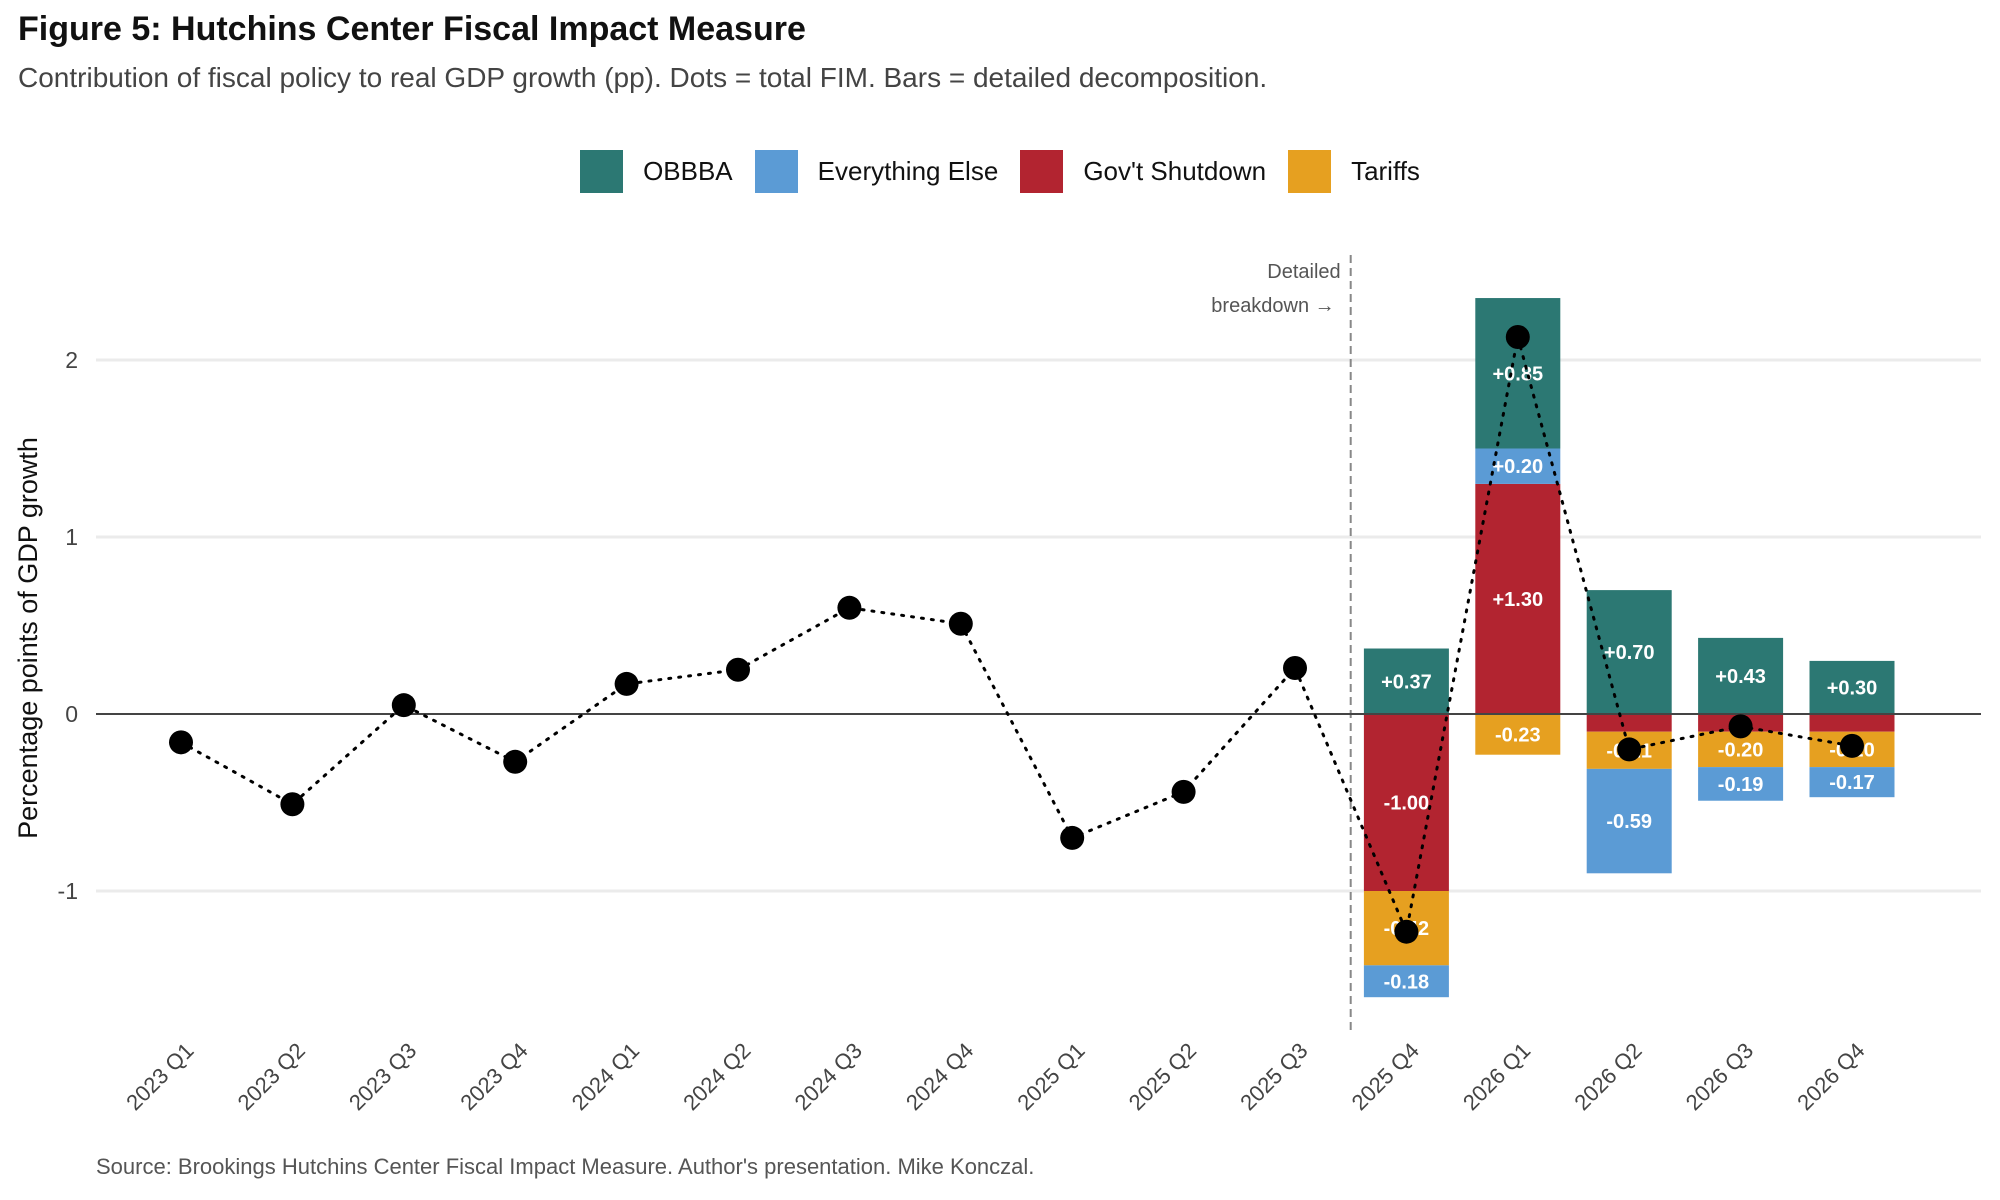 This screenshot has height=1200, width=2000. I want to click on legend-label: Tariffs, so click(1385, 171).